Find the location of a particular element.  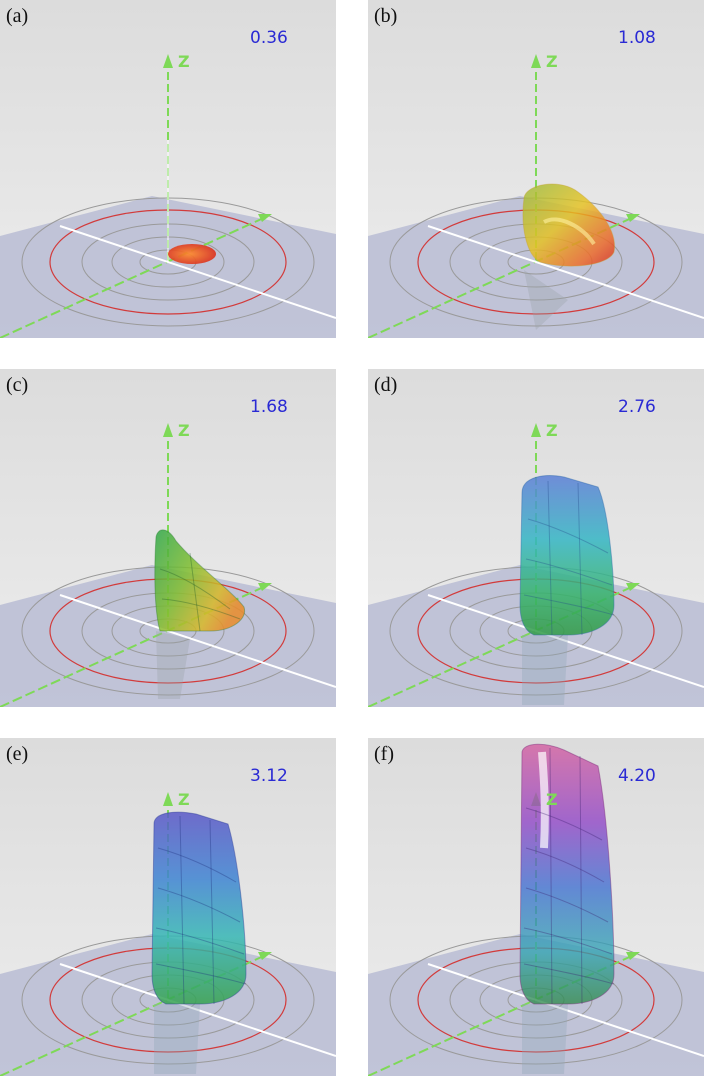

solid-b is located at coordinates (569, 225).